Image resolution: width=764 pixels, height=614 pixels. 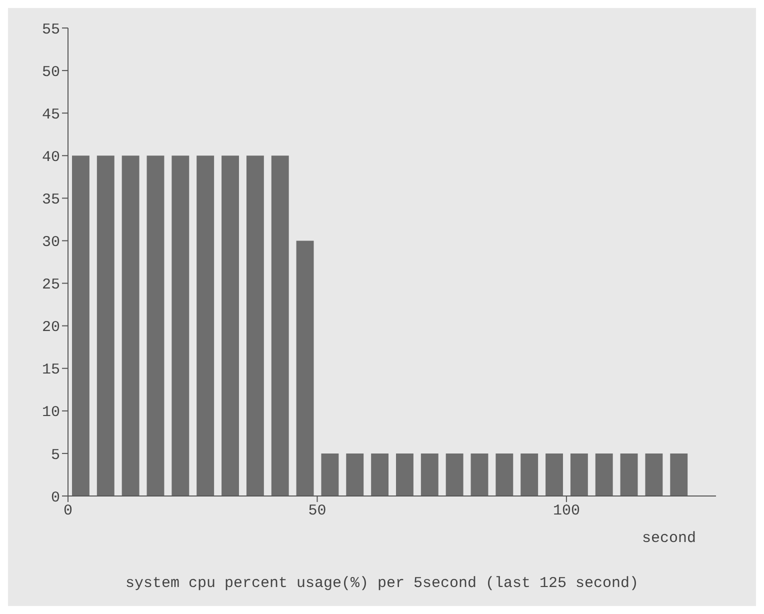 What do you see at coordinates (51, 72) in the screenshot?
I see `y-tick-label: 50` at bounding box center [51, 72].